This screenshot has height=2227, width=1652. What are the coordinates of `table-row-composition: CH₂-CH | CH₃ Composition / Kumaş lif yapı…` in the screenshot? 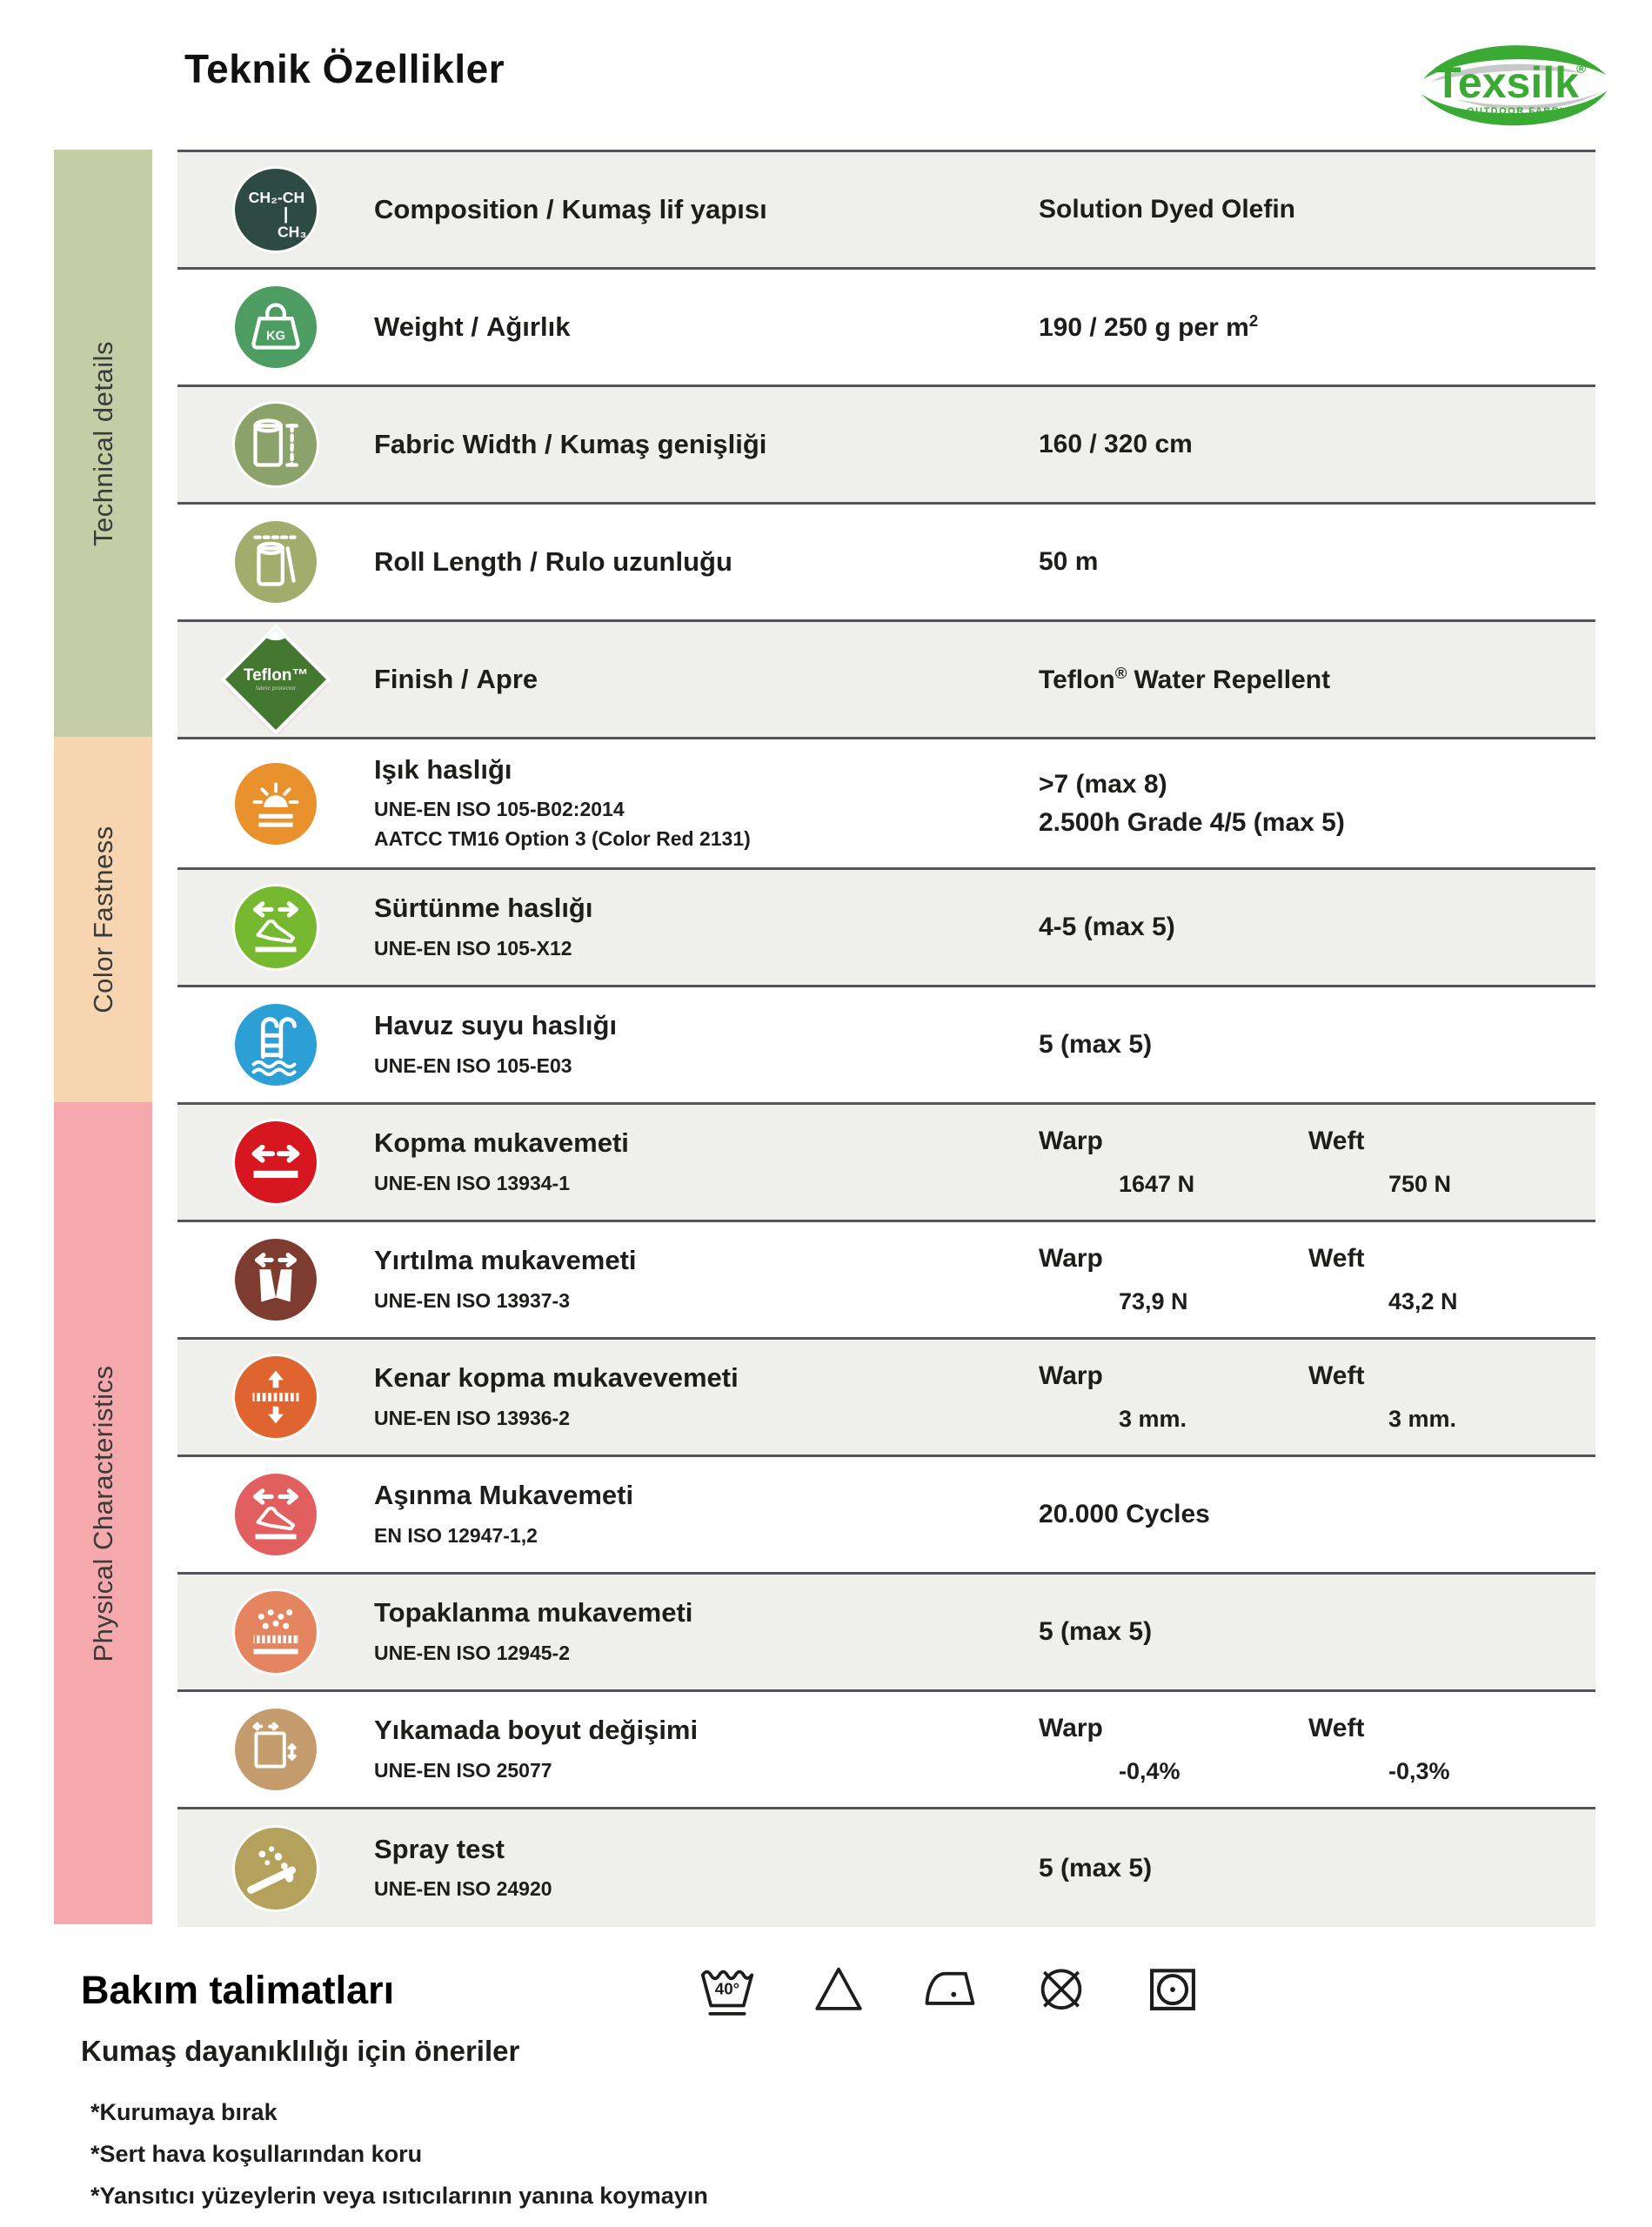 It's located at (886, 211).